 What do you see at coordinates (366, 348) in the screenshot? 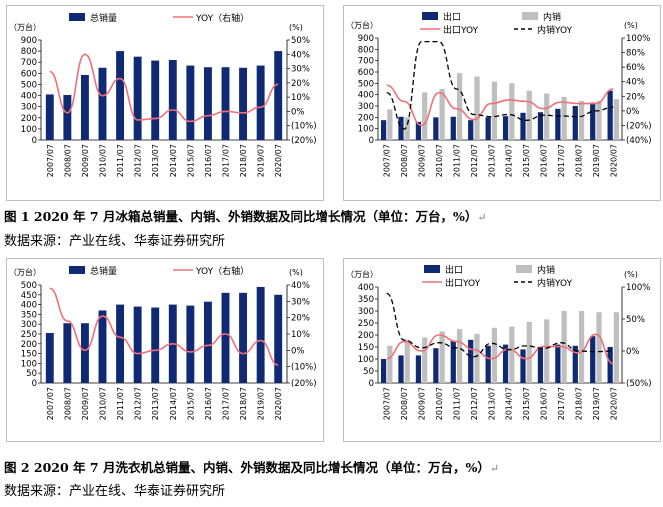
I see `left-tick-label: 150` at bounding box center [366, 348].